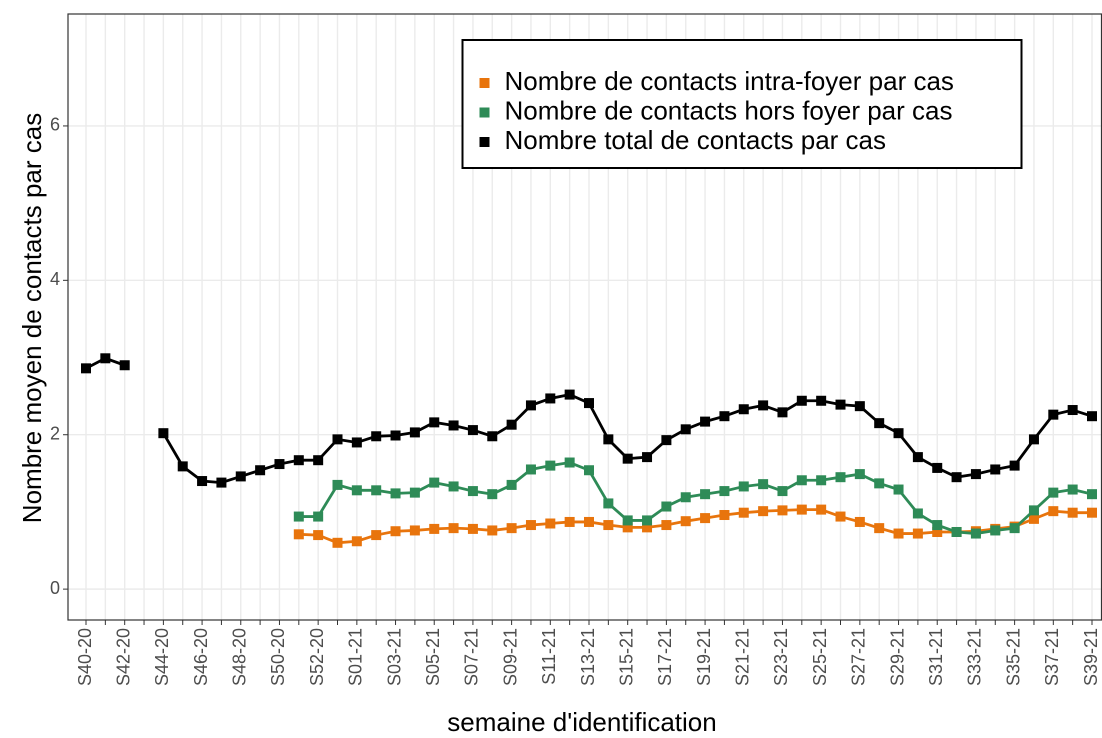  I want to click on legend-box, so click(742, 104).